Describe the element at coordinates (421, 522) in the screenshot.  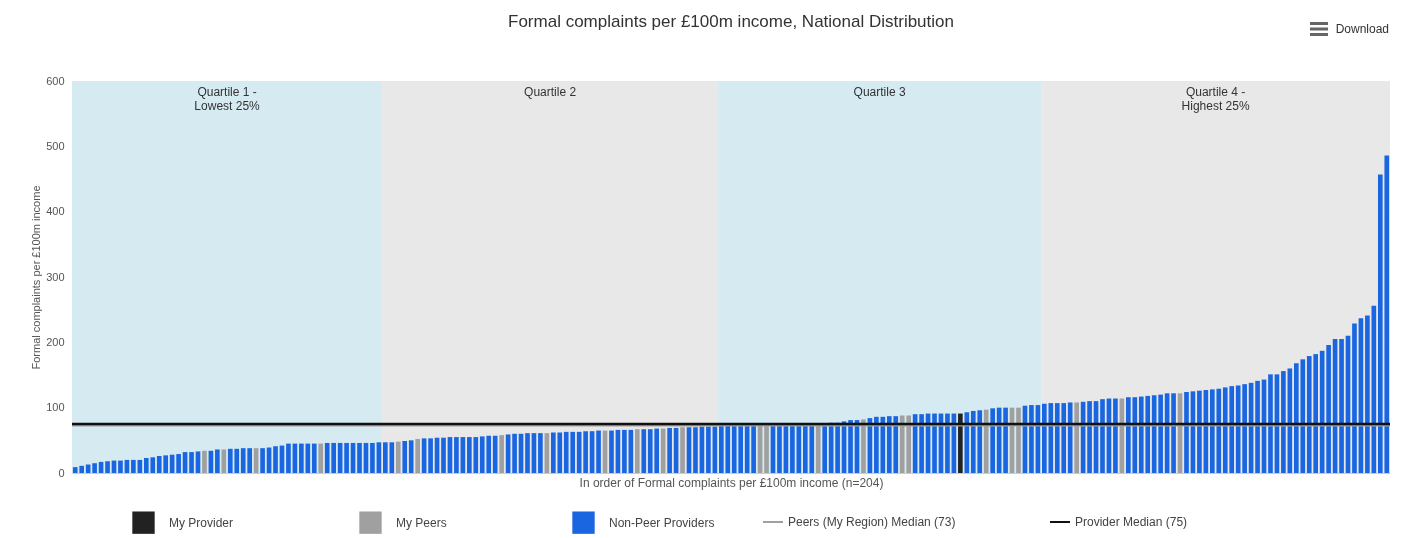
I see `legend-label: My Peers` at that location.